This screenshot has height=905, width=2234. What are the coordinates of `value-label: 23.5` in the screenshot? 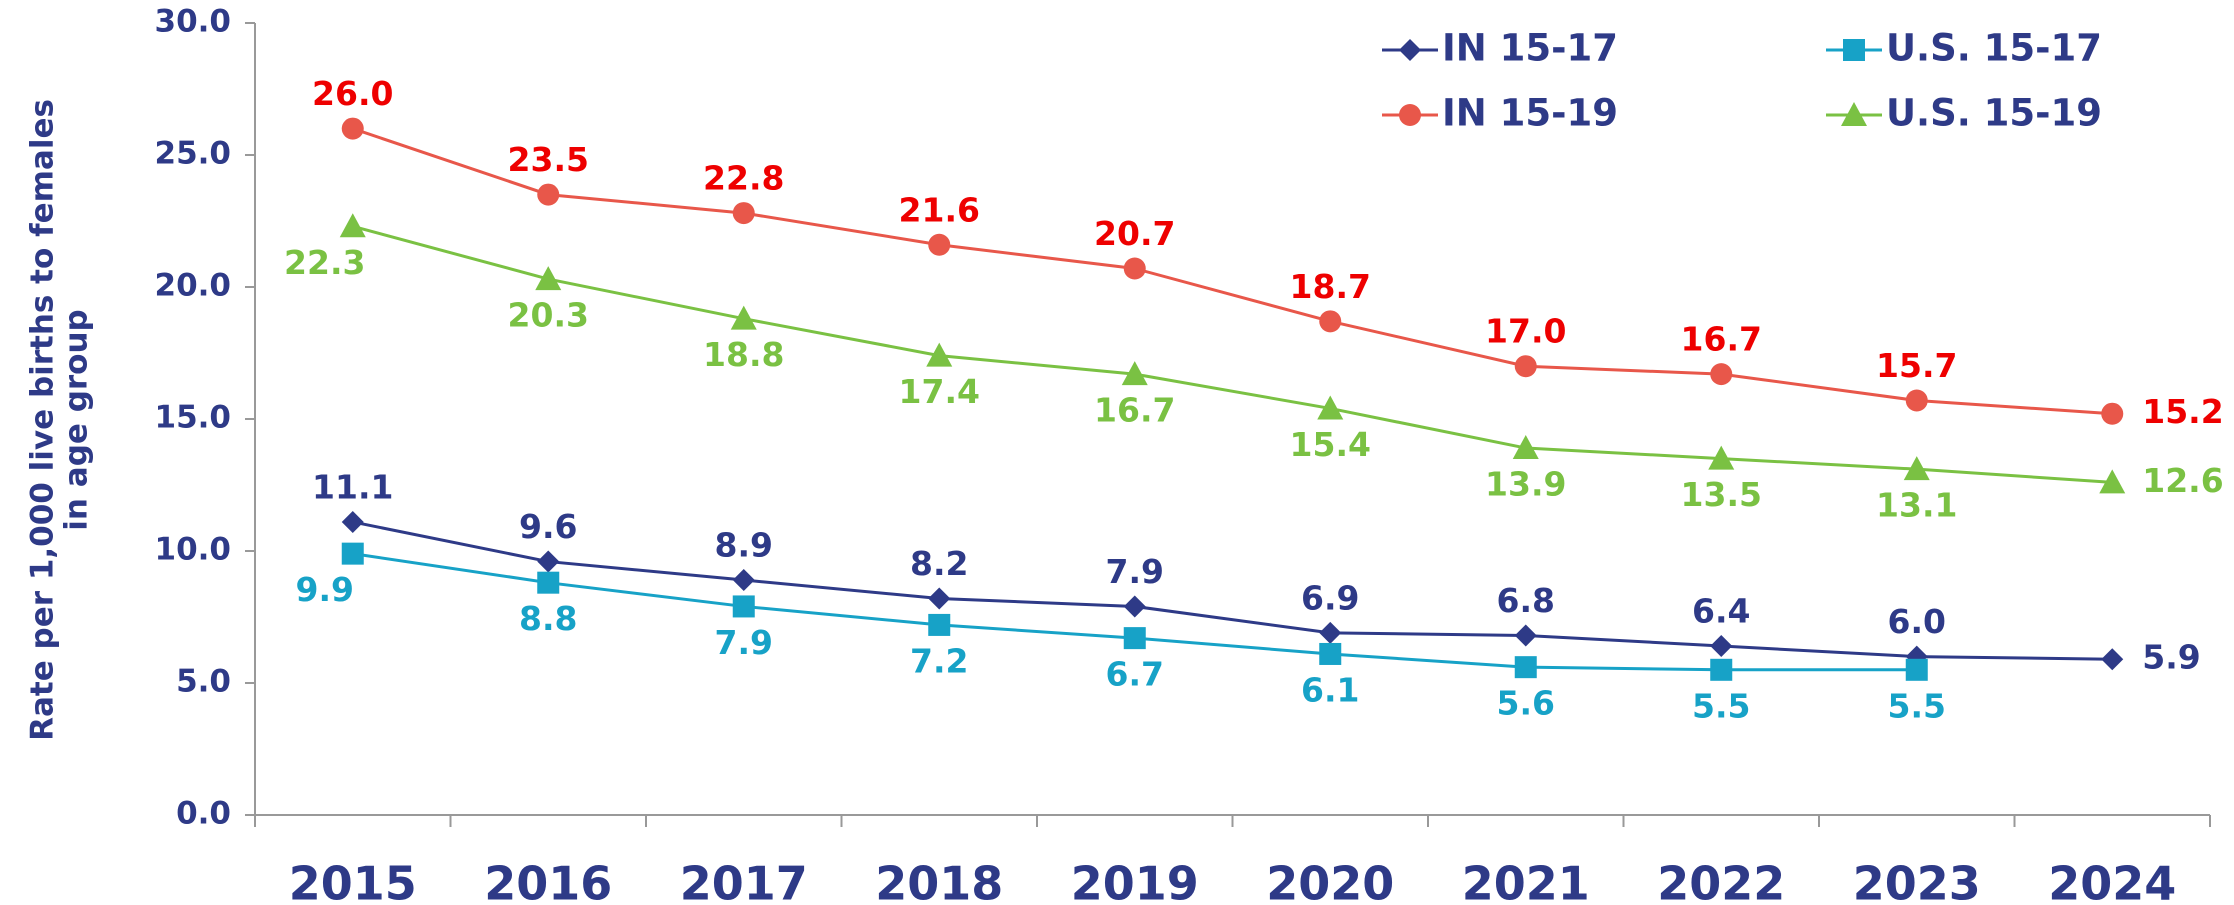 It's located at (548, 159).